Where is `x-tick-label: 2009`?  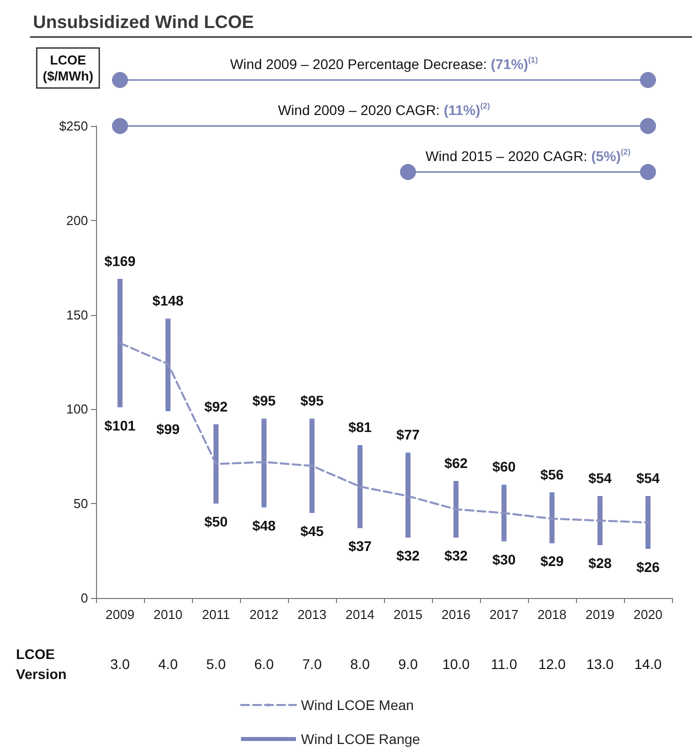
x-tick-label: 2009 is located at coordinates (120, 614).